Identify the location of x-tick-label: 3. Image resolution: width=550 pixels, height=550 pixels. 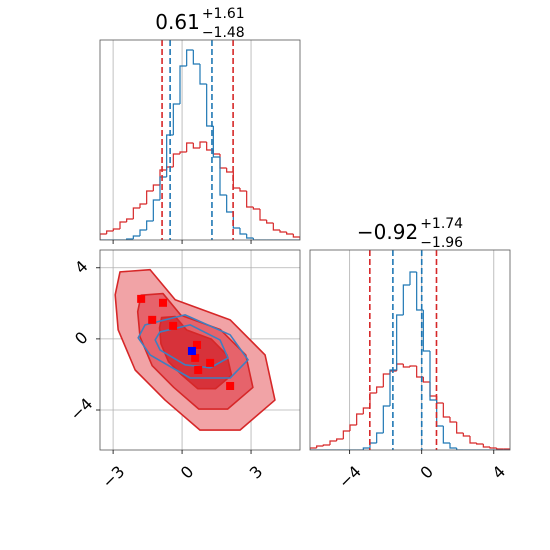
(256, 472).